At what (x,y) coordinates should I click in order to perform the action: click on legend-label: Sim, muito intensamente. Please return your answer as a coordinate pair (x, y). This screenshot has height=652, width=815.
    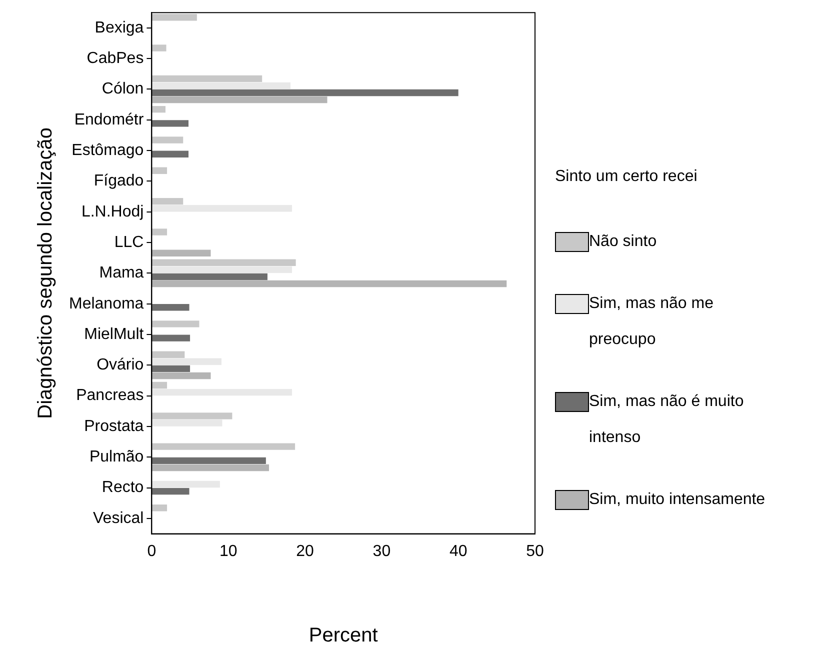
    Looking at the image, I should click on (677, 500).